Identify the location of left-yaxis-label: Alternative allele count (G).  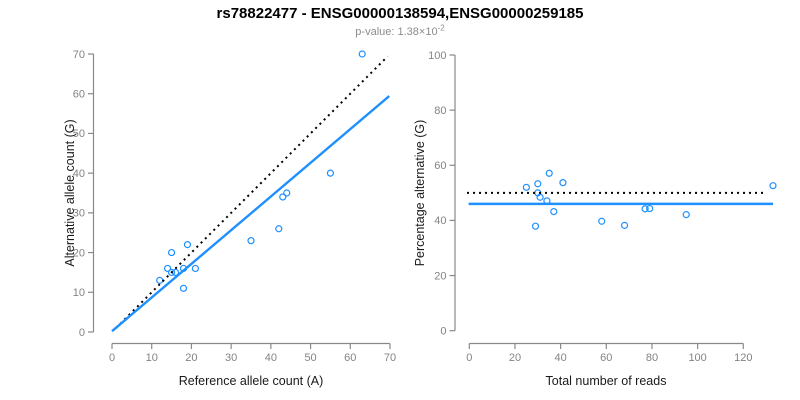
(70, 193).